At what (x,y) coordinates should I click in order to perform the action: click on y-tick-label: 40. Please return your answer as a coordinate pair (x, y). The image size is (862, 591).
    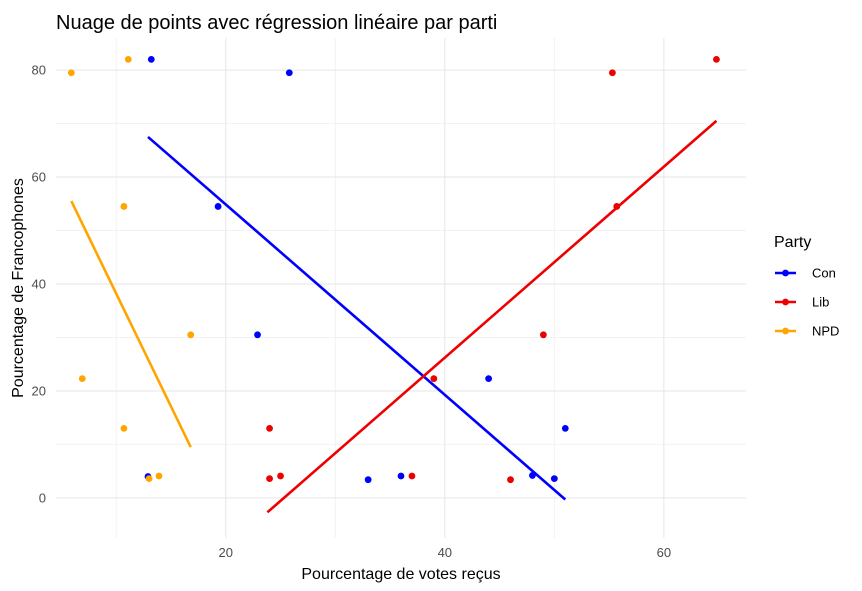
    Looking at the image, I should click on (39, 283).